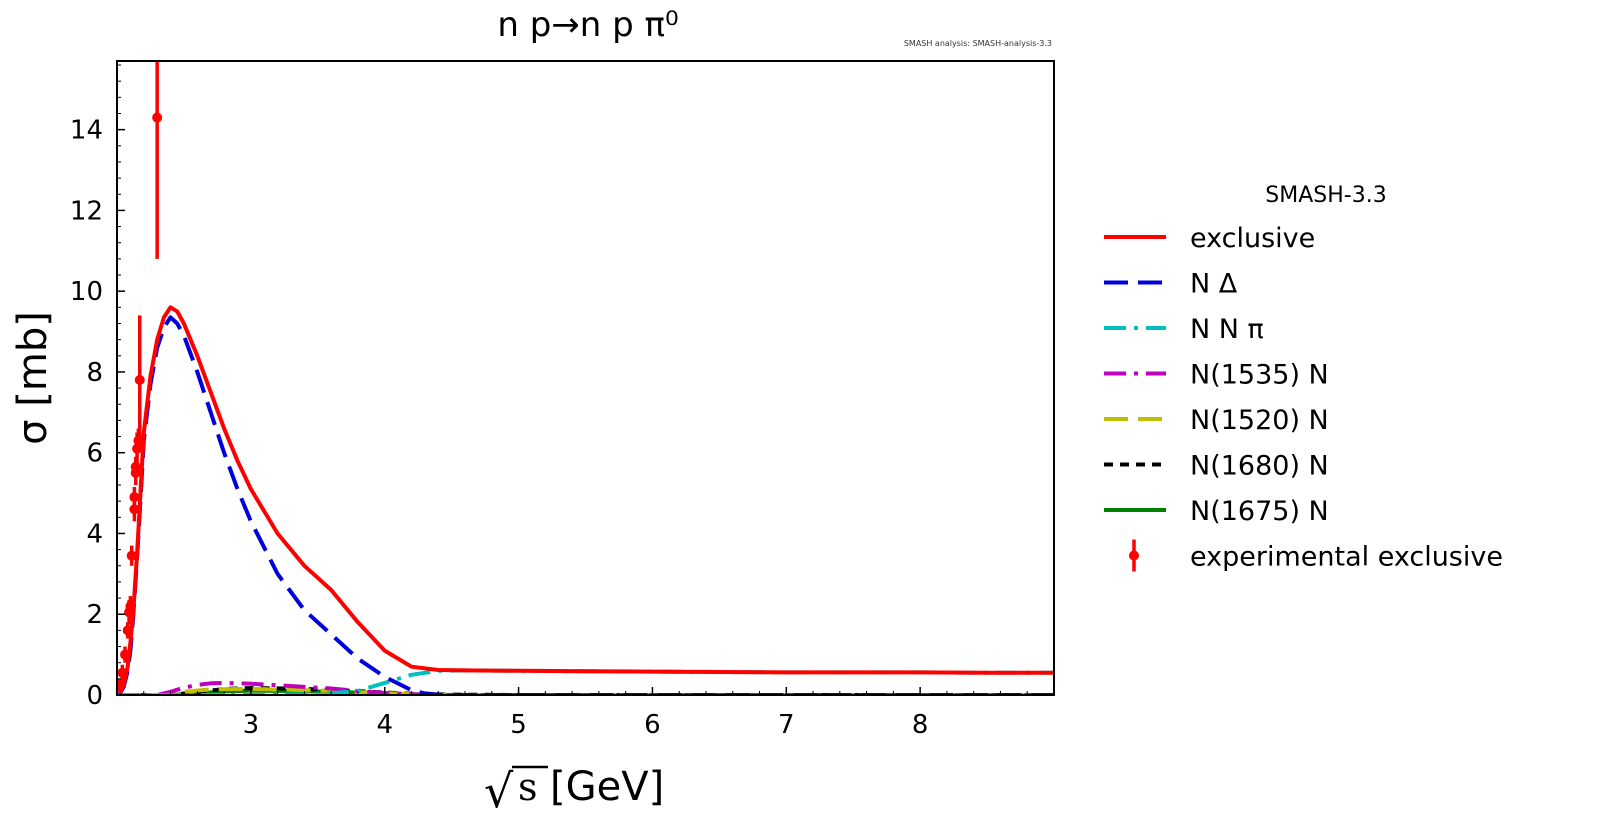 The image size is (1600, 835). Describe the element at coordinates (587, 25) in the screenshot. I see `chart-title: n p→n p π⁰` at that location.